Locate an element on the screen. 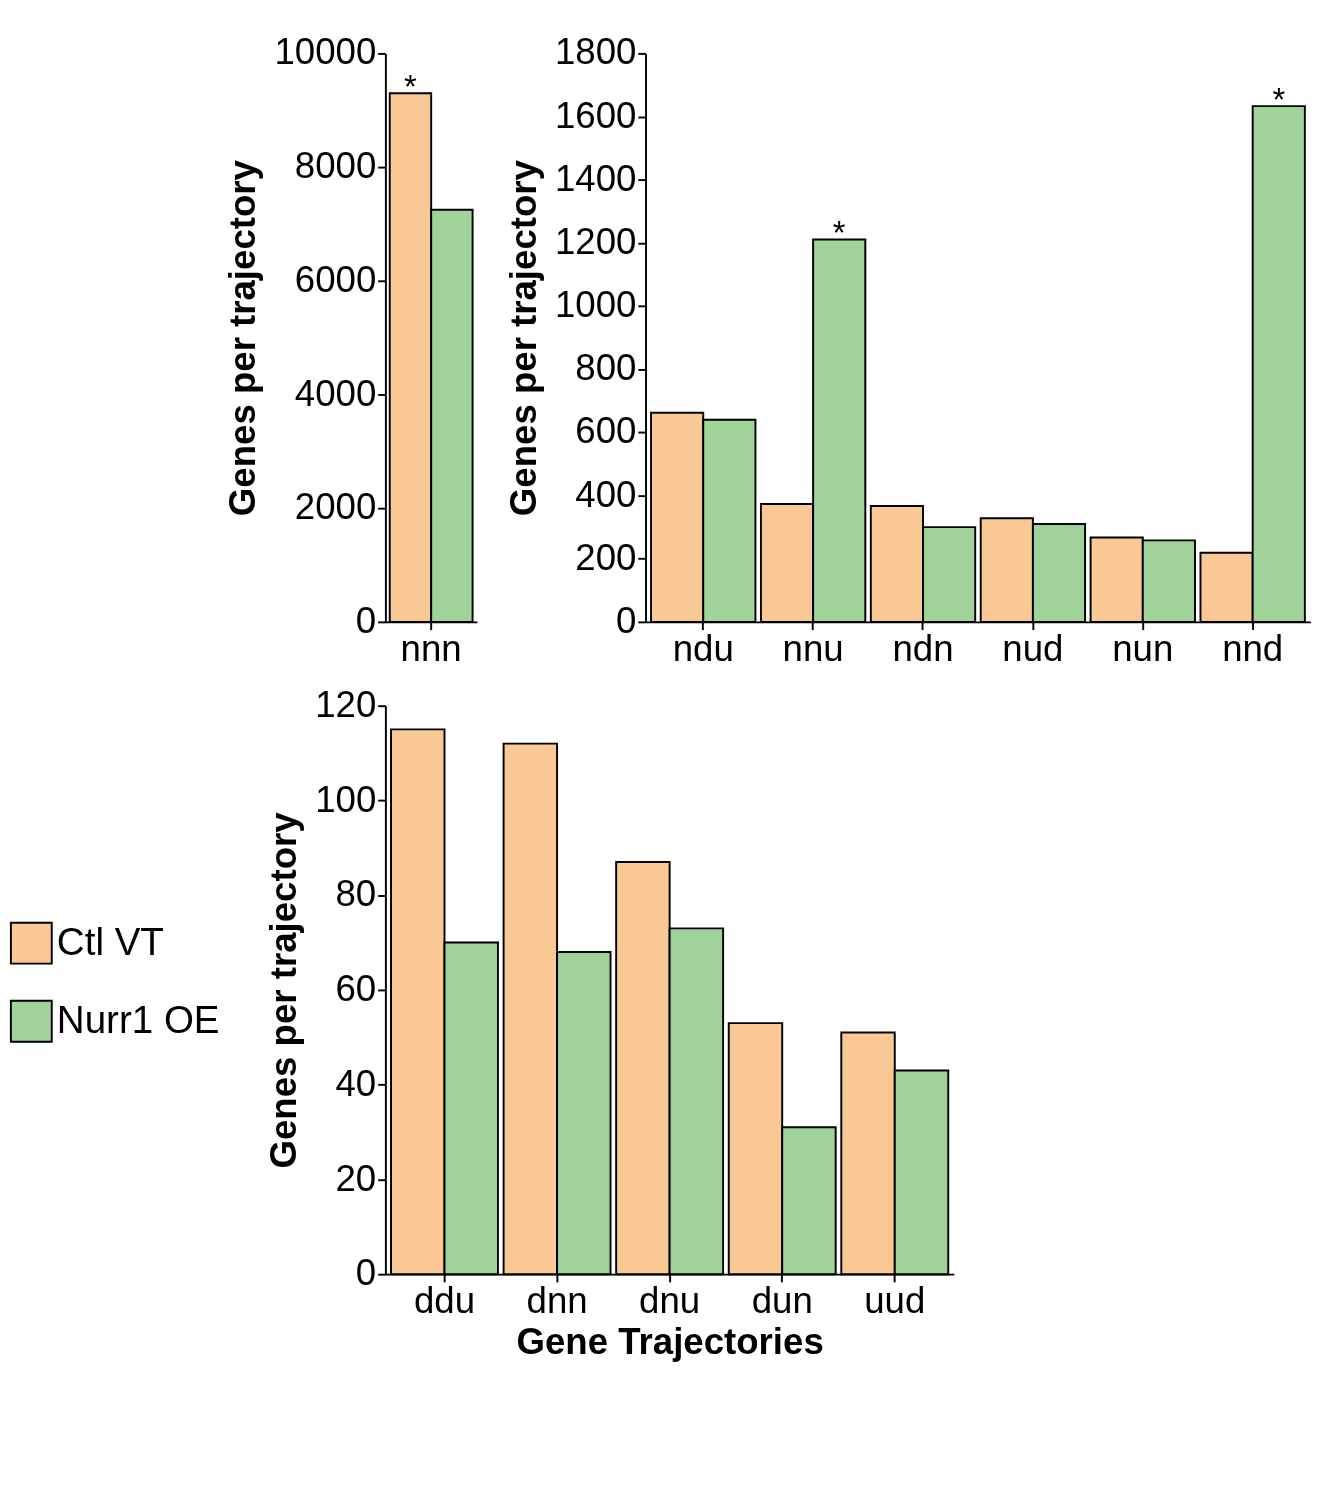 The image size is (1320, 1499). legend-label: Ctl VT is located at coordinates (110, 941).